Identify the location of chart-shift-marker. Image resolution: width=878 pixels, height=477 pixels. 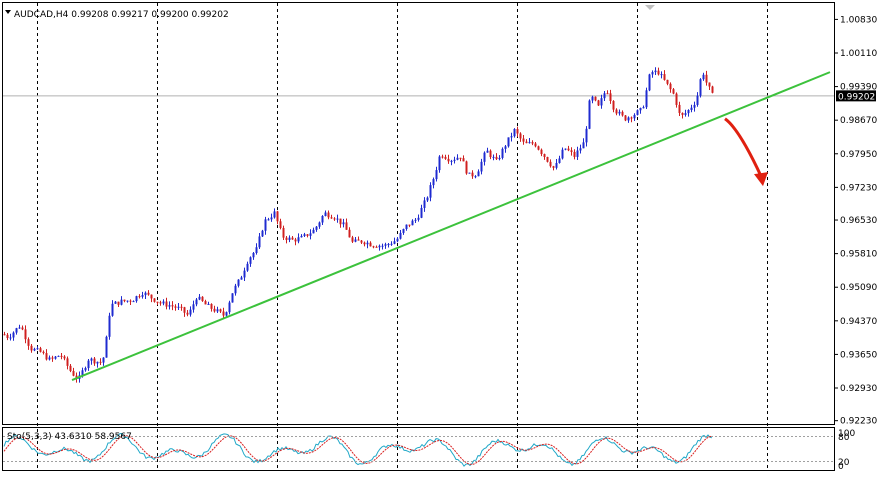
(650, 7).